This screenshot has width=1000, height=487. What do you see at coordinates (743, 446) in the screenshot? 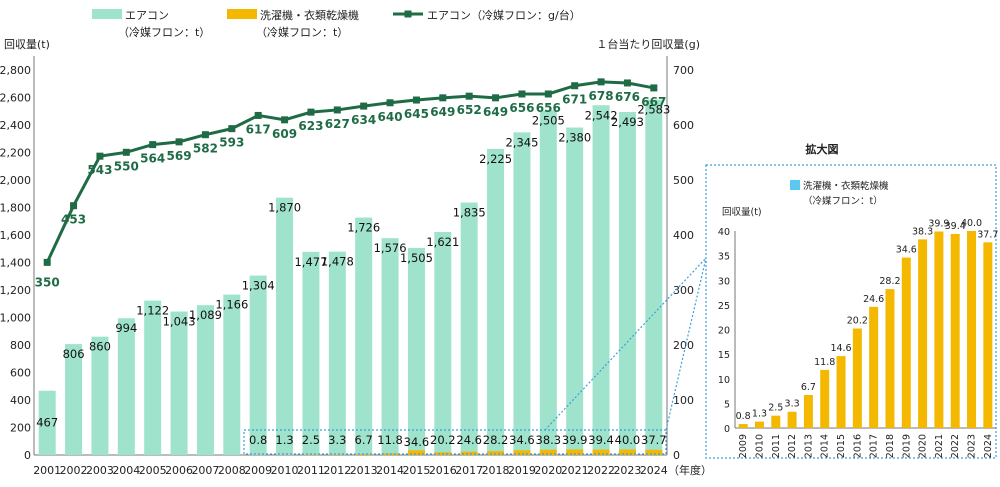
I see `zoom-x-tick-label: 2009` at bounding box center [743, 446].